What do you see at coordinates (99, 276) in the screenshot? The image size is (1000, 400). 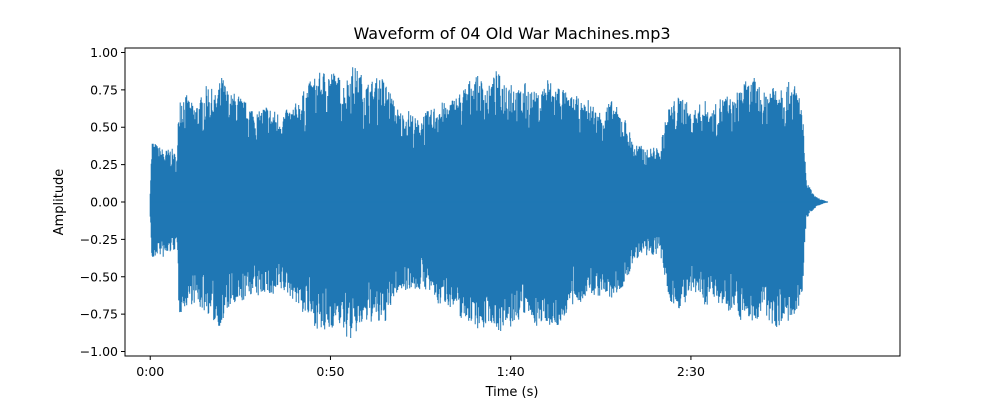 I see `y-tick-label: −0.50` at bounding box center [99, 276].